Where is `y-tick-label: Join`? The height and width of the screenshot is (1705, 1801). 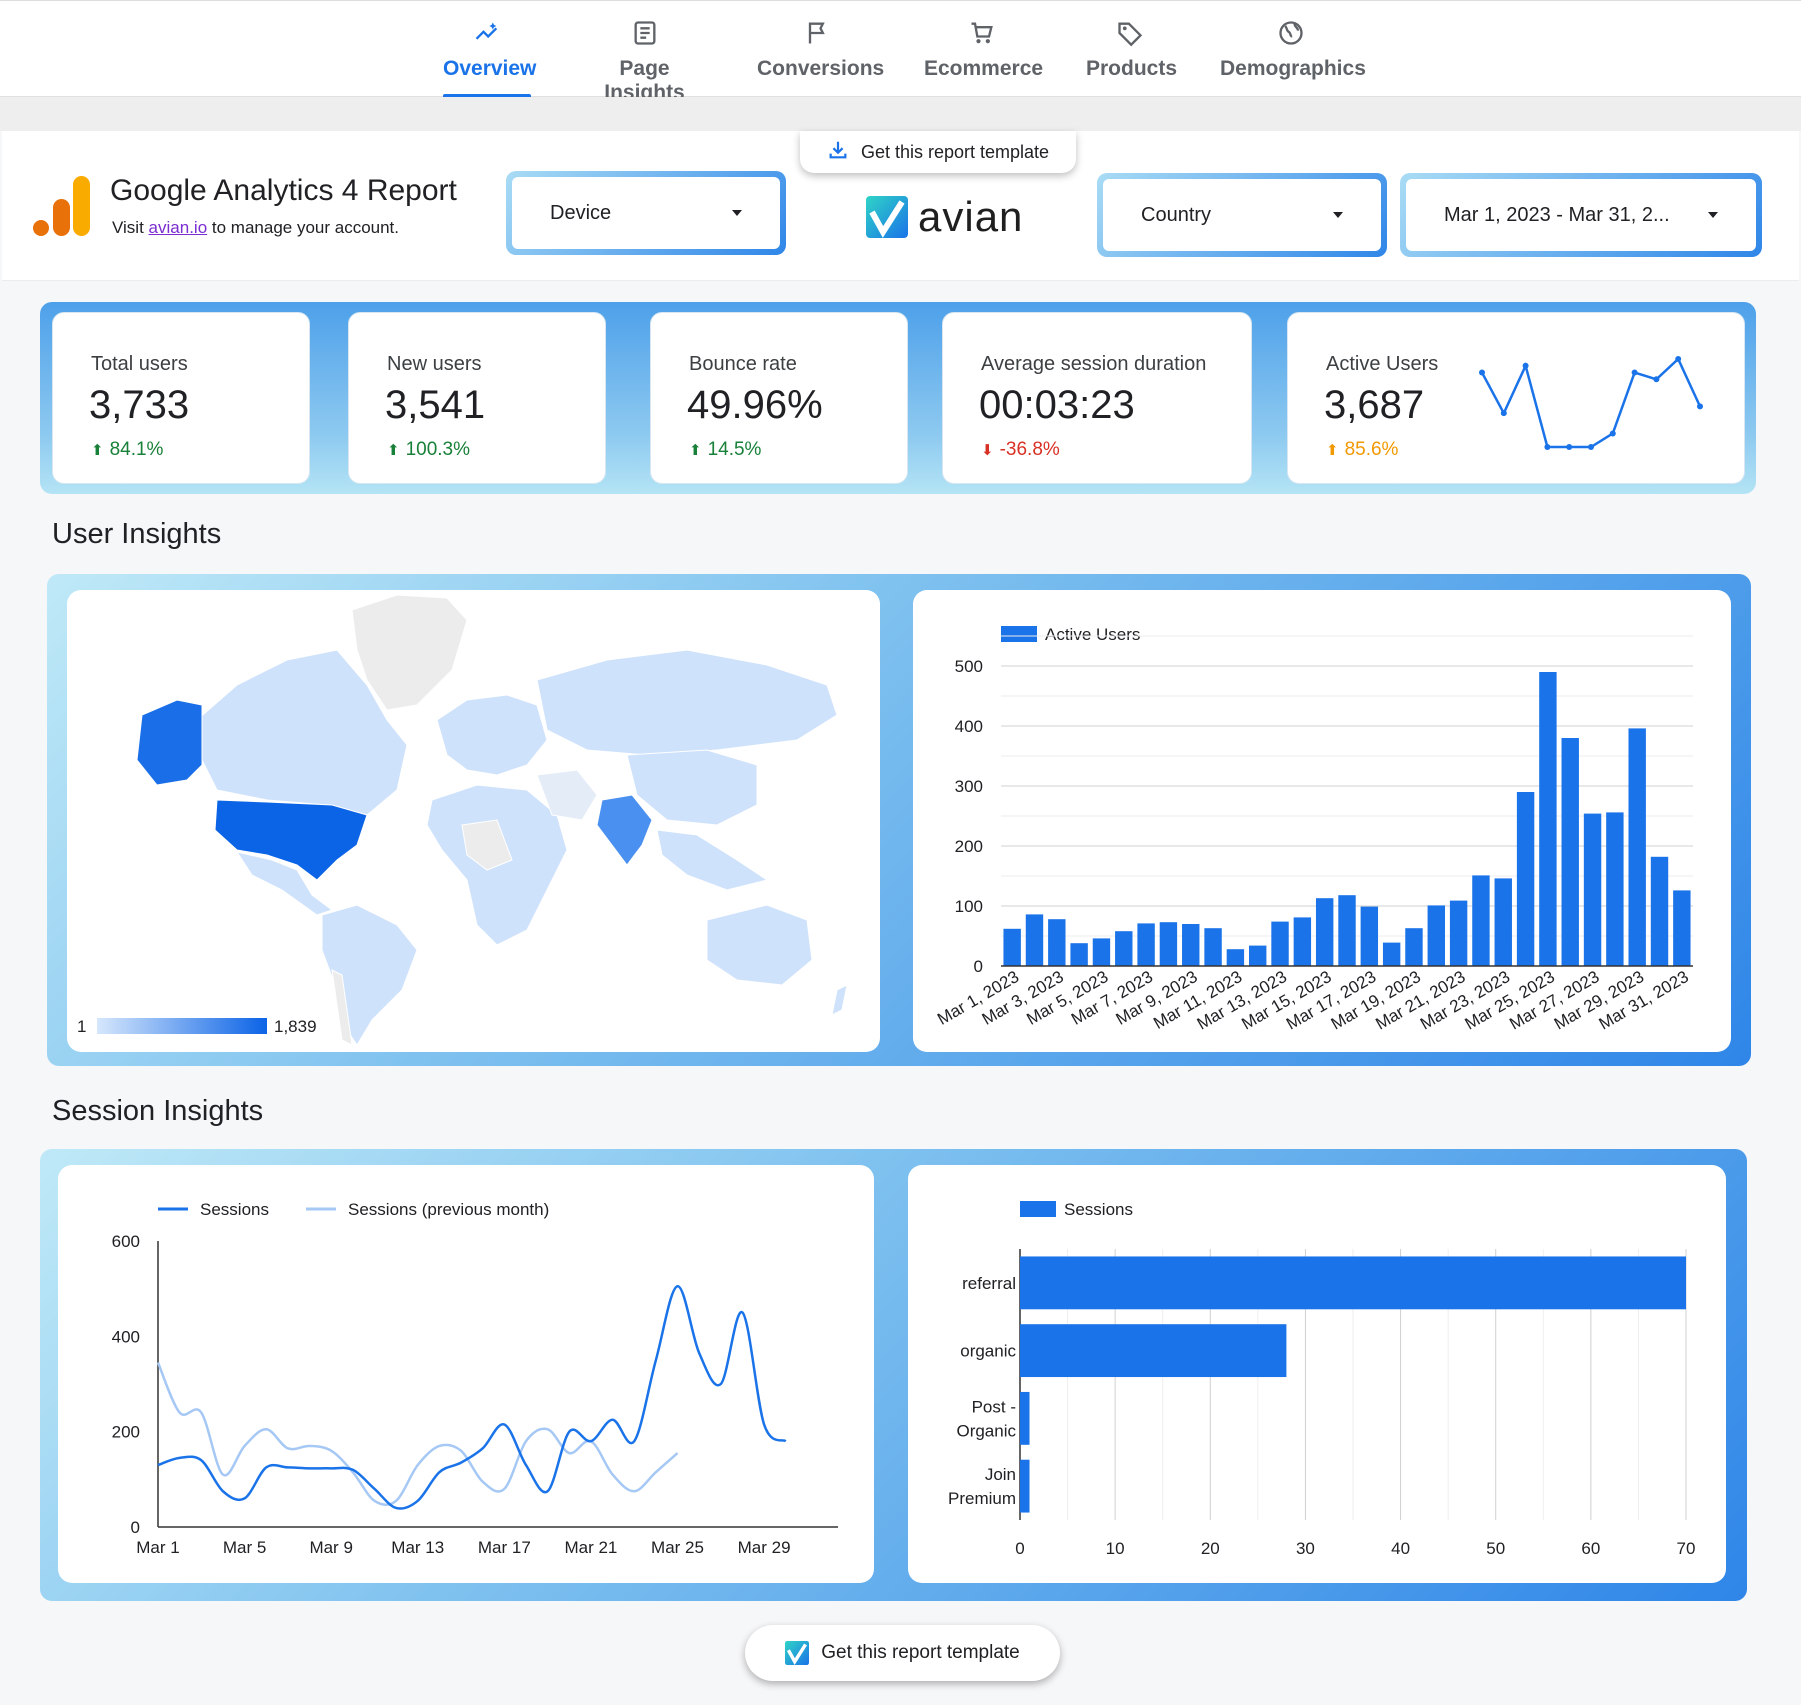
y-tick-label: Join is located at coordinates (1000, 1474).